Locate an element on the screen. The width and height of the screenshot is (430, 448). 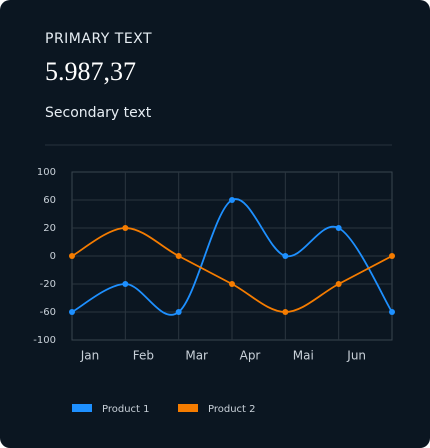
y-tick-label: 0 is located at coordinates (53, 256).